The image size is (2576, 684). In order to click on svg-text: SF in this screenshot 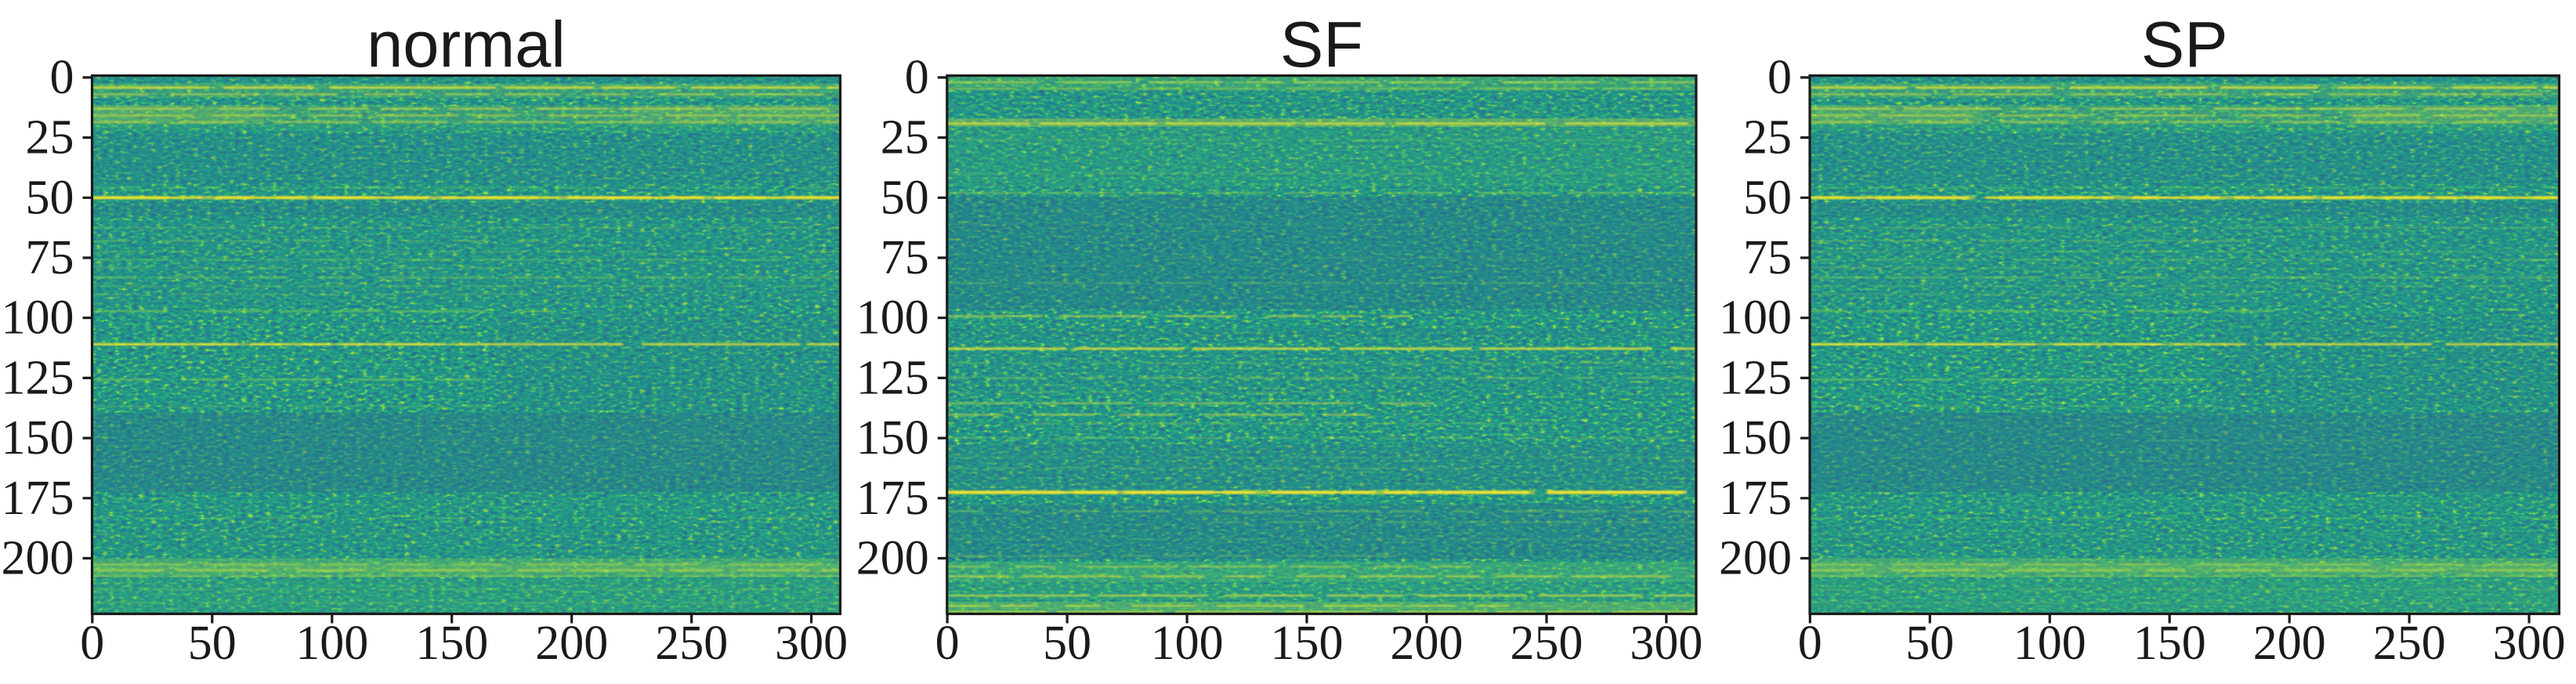, I will do `click(1321, 44)`.